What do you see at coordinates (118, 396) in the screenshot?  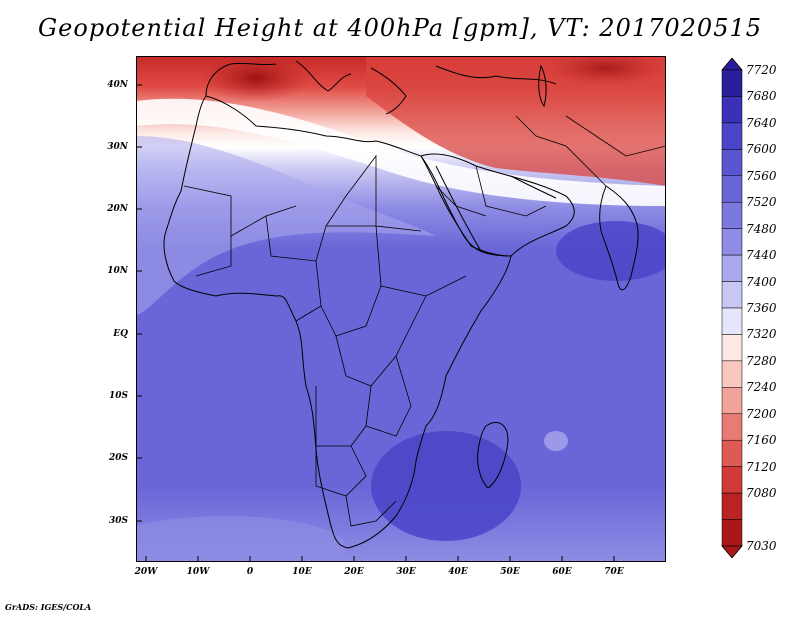 I see `lat-label: 10S` at bounding box center [118, 396].